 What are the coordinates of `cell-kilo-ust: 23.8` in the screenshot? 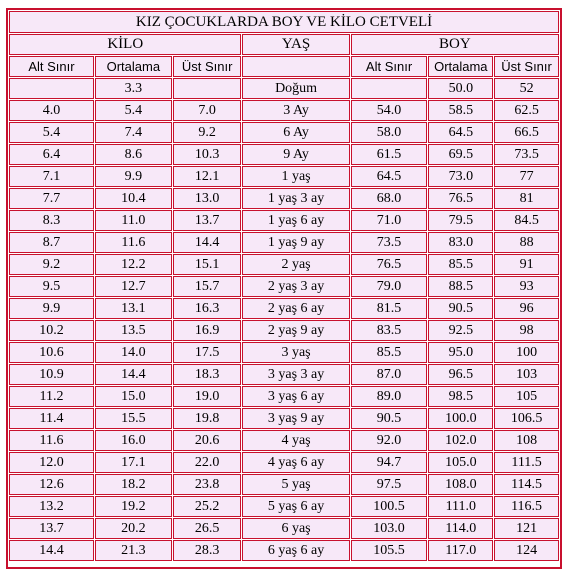 It's located at (207, 484).